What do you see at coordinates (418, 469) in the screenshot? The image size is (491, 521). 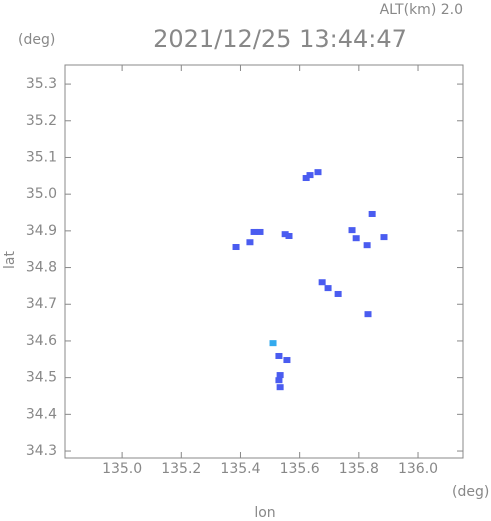 I see `x-tick-label: 136.0` at bounding box center [418, 469].